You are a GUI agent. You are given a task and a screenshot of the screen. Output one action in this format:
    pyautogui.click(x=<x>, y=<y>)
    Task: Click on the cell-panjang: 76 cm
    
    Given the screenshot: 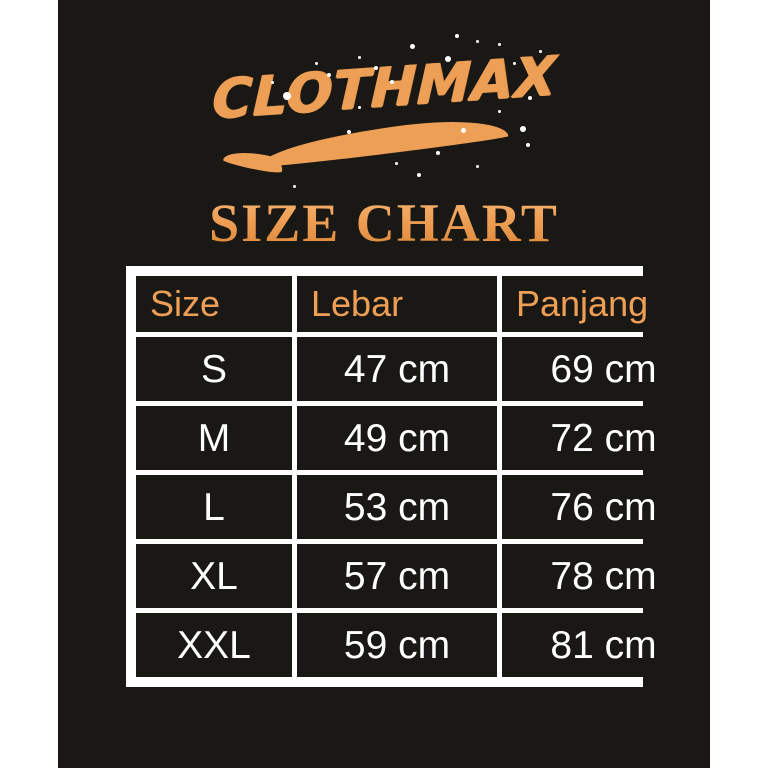 What is the action you would take?
    pyautogui.click(x=603, y=507)
    